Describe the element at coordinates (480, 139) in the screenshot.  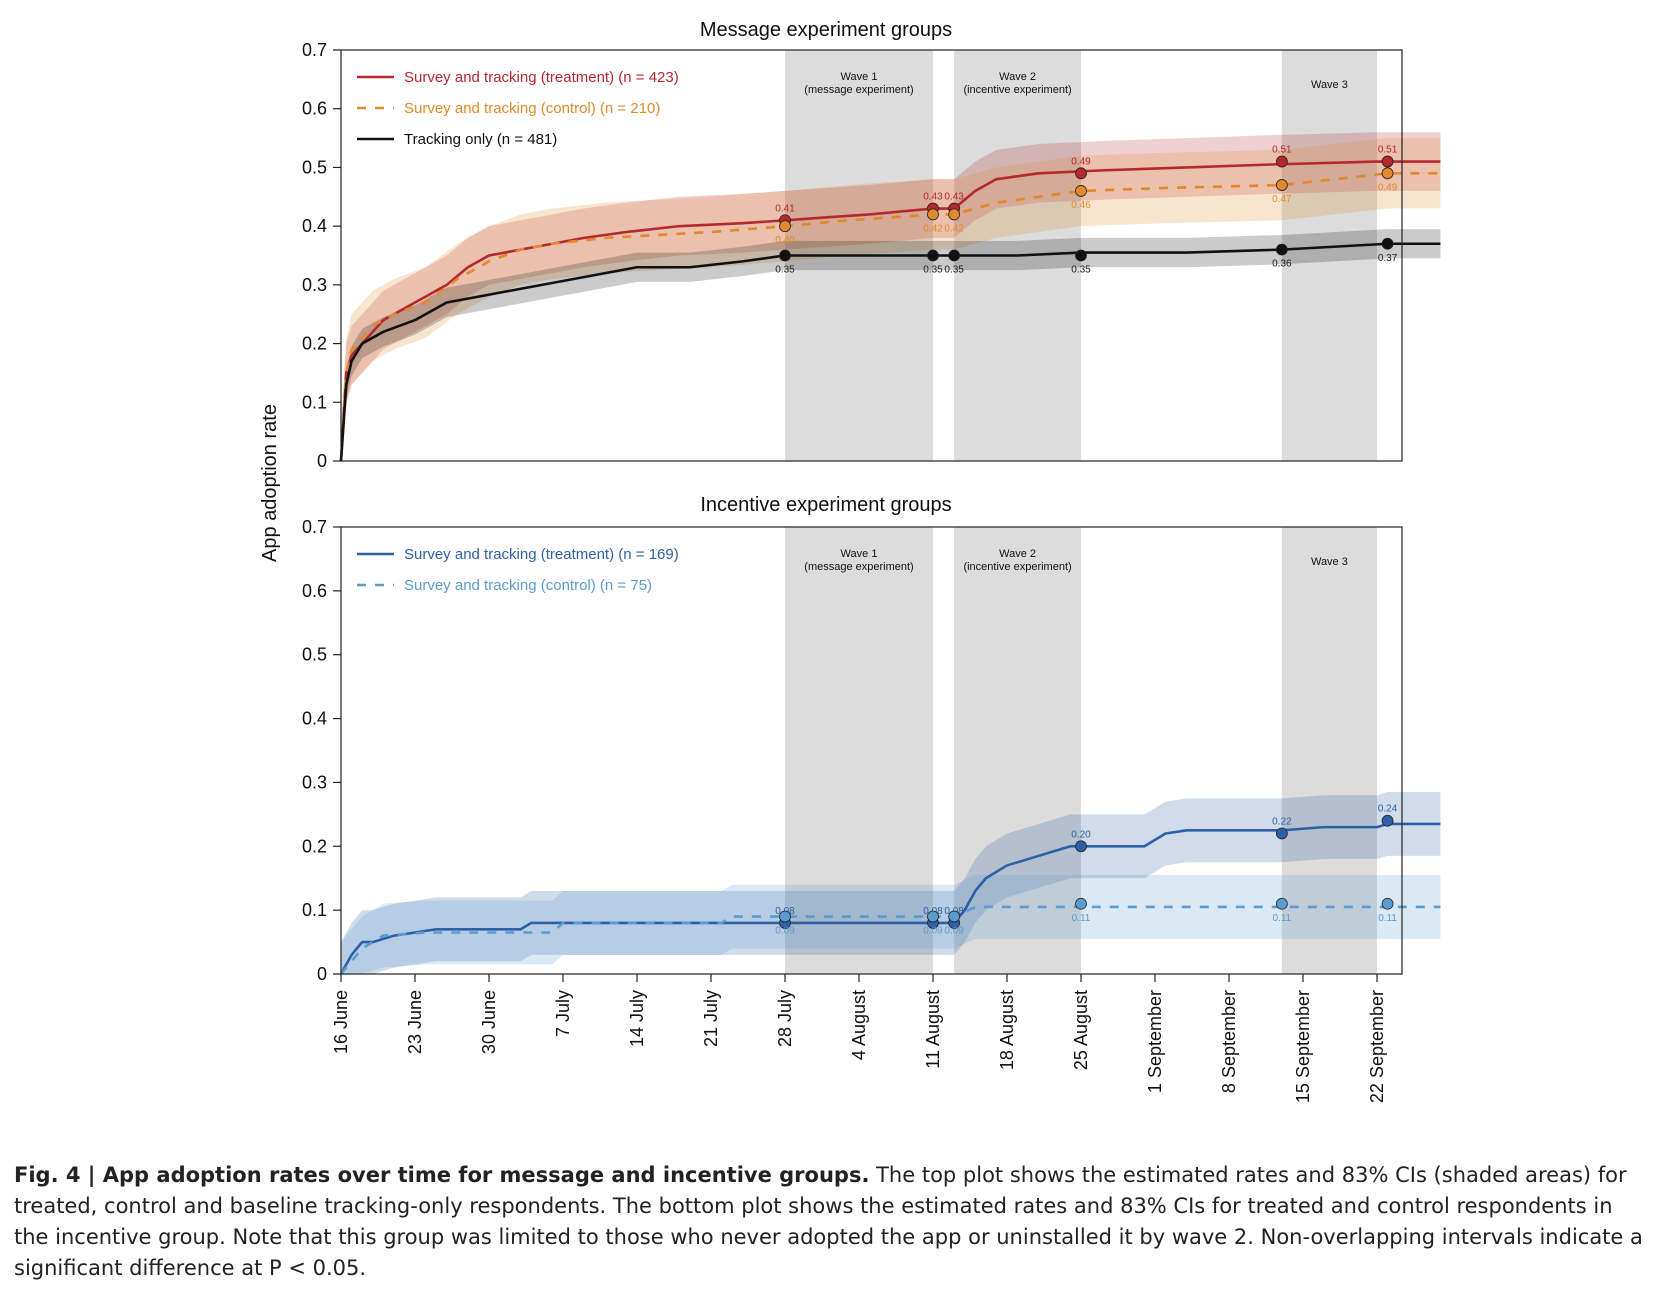
I see `legend-entry: Tracking only (n = 481)` at that location.